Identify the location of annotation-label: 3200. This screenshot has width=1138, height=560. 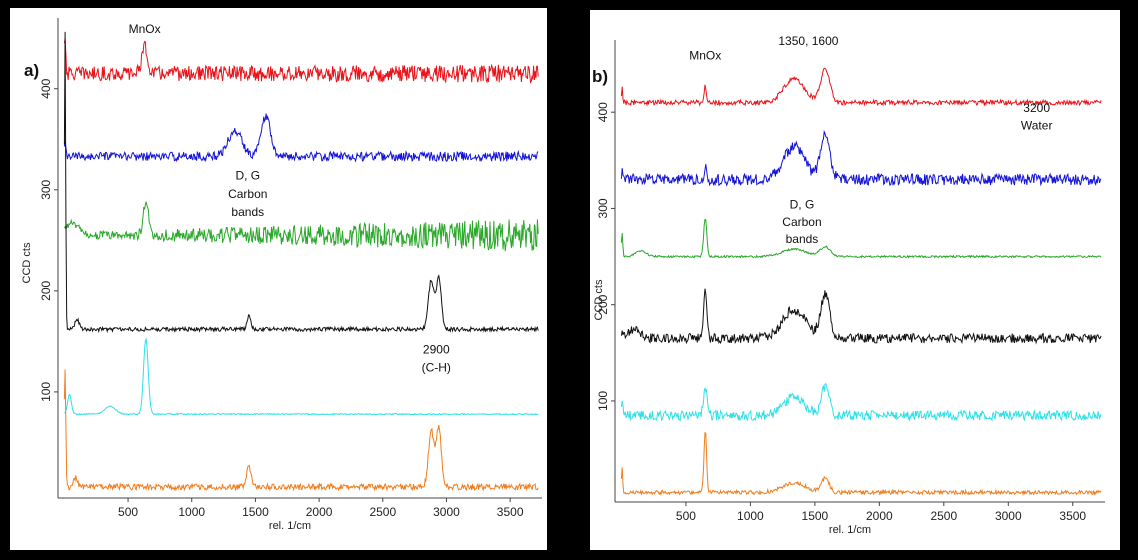
(1036, 108).